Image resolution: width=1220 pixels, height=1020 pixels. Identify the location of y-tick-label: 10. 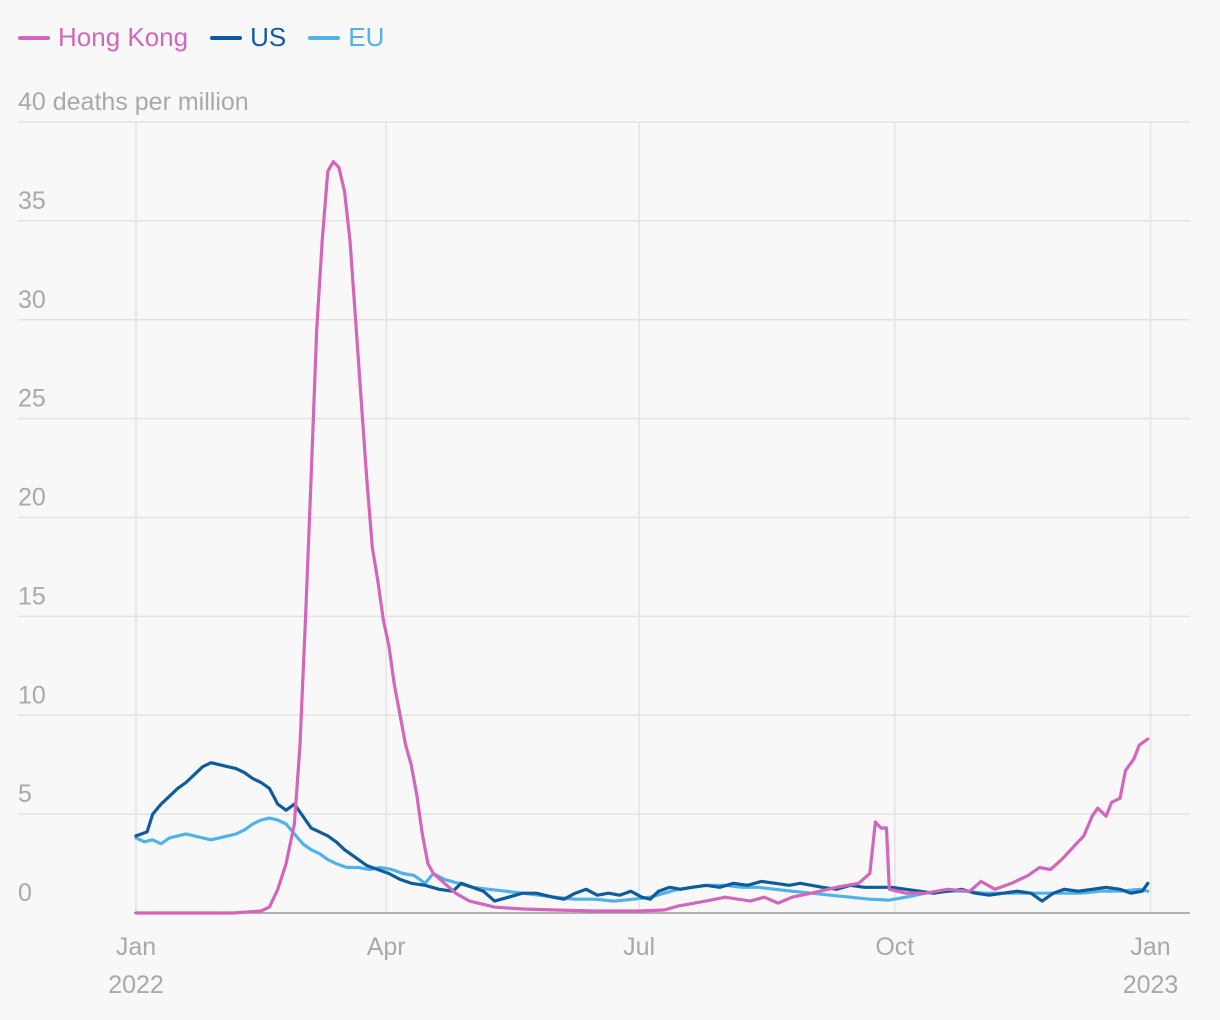
(32, 695).